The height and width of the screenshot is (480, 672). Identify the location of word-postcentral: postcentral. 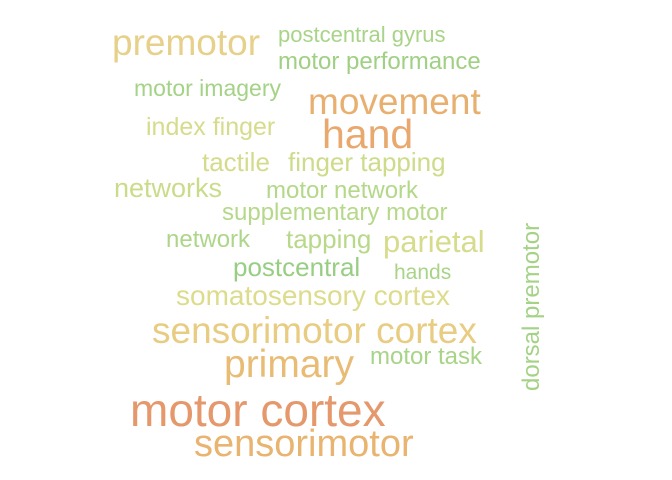
(297, 267).